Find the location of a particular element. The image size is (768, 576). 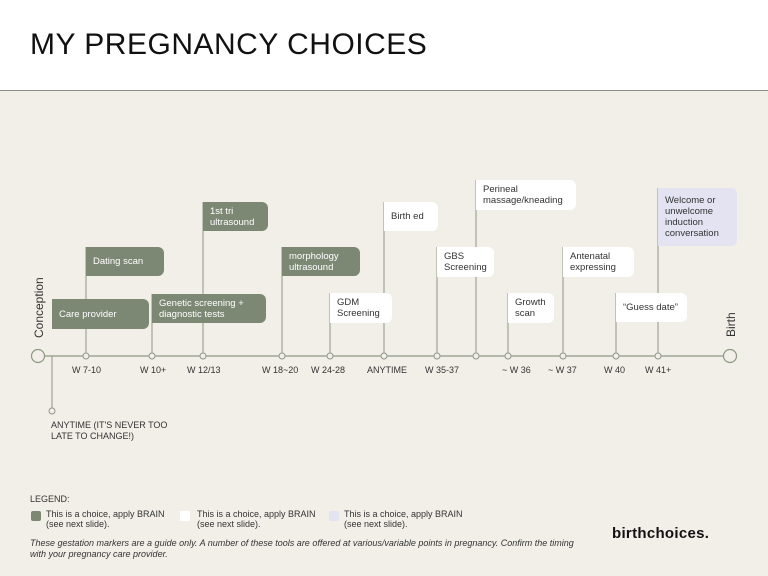

conception-label: Conception is located at coordinates (39, 307).